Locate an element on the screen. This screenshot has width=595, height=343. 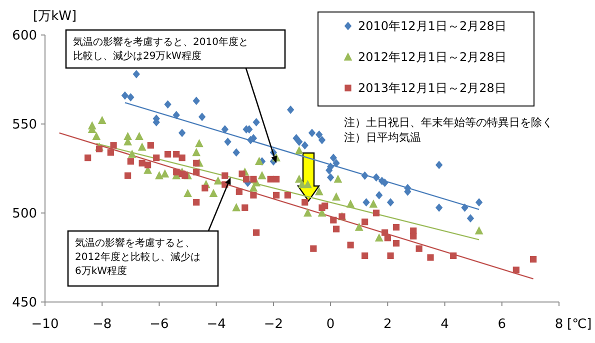
x-tick-label: −6 is located at coordinates (159, 324).